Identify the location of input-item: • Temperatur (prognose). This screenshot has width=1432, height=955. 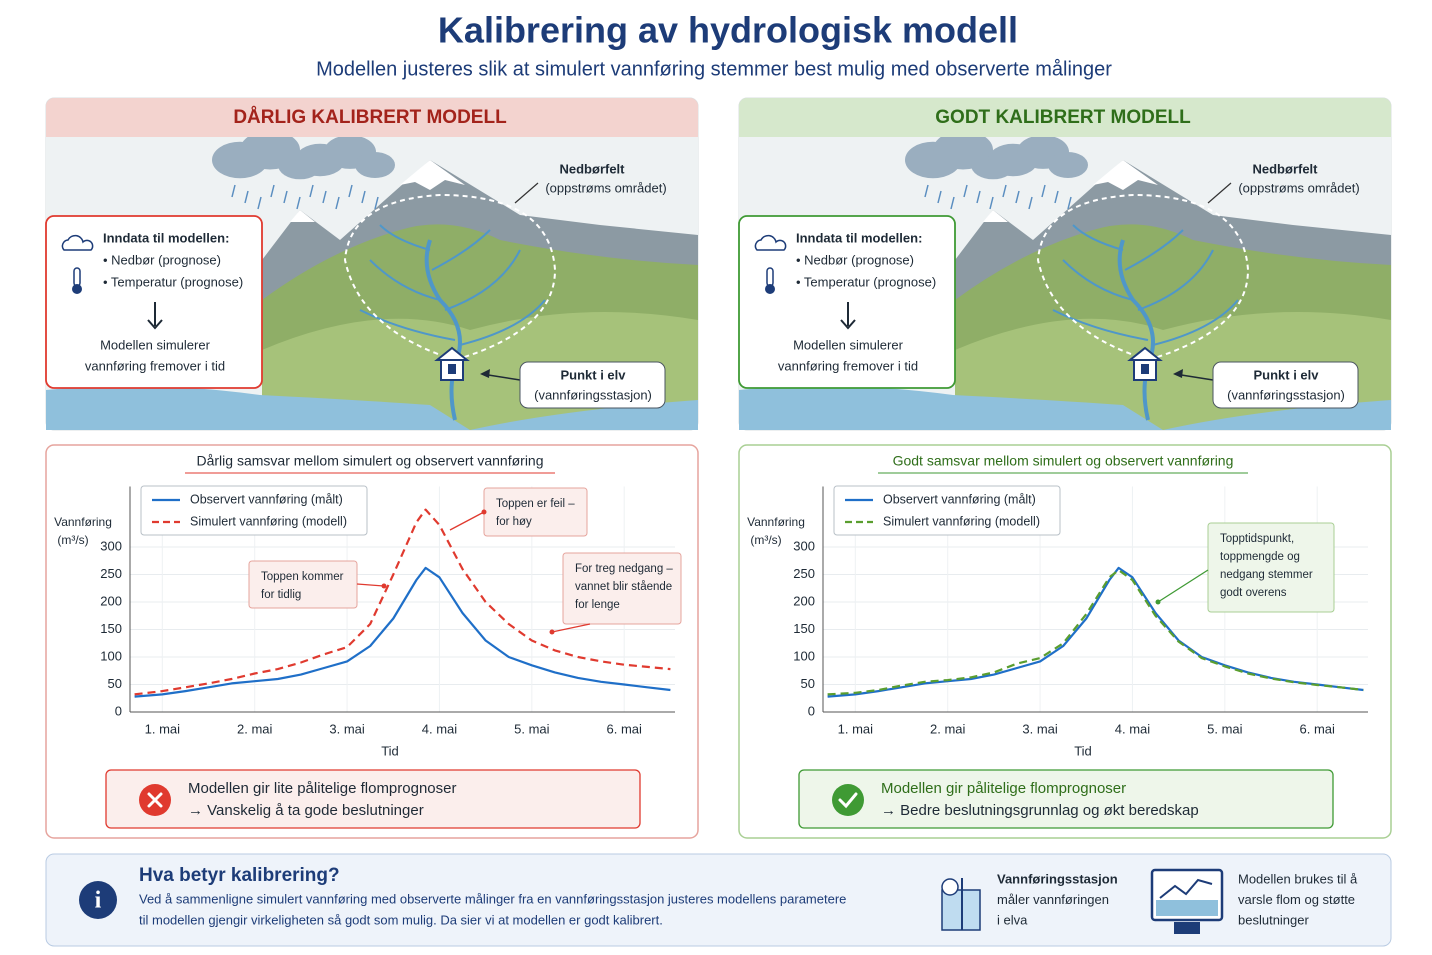
(866, 281).